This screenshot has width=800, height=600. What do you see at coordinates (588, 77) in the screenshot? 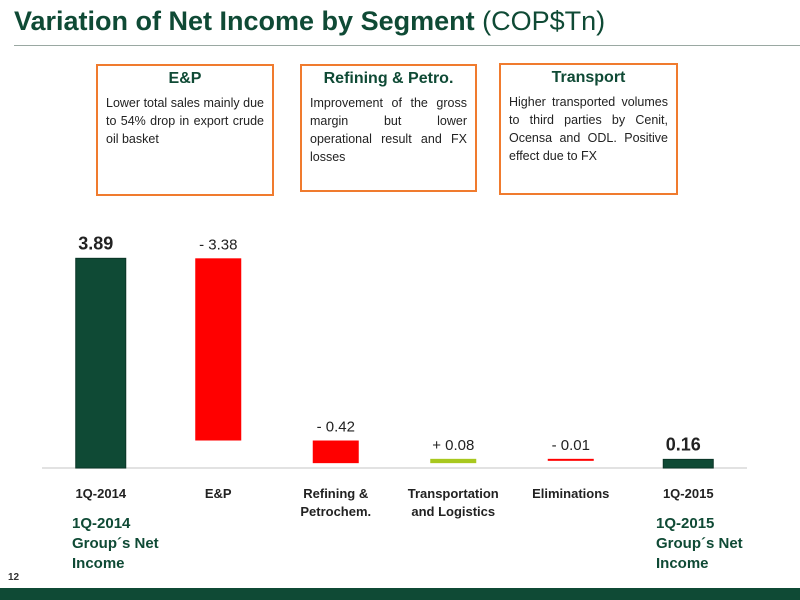
I see `transport-note-title: Transport` at bounding box center [588, 77].